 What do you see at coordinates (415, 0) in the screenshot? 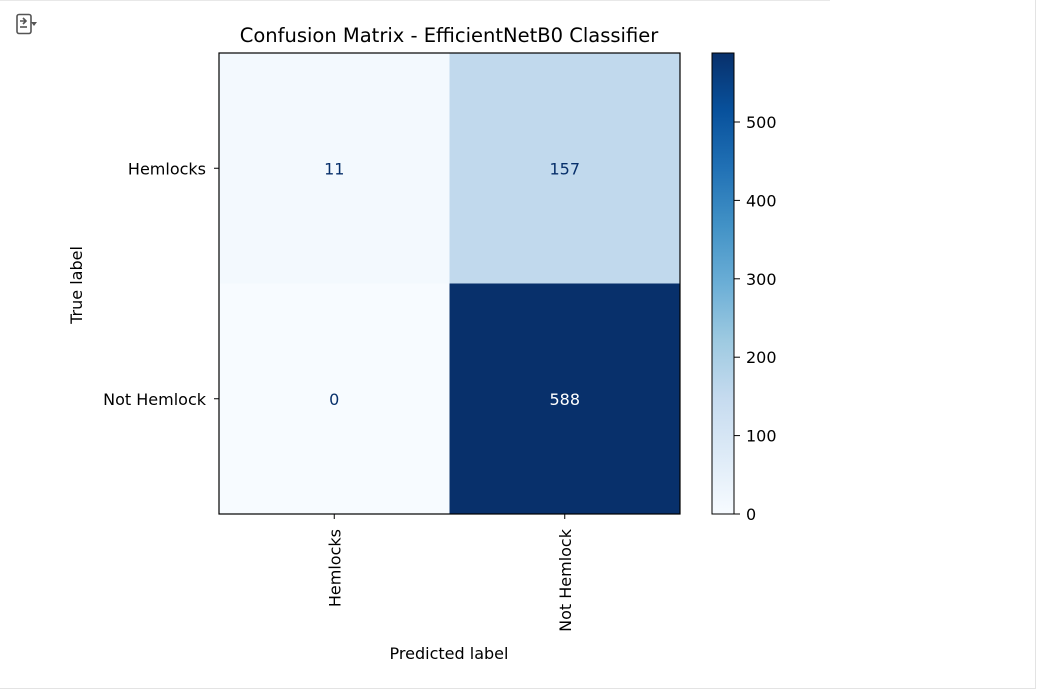
I see `cell-divider` at bounding box center [415, 0].